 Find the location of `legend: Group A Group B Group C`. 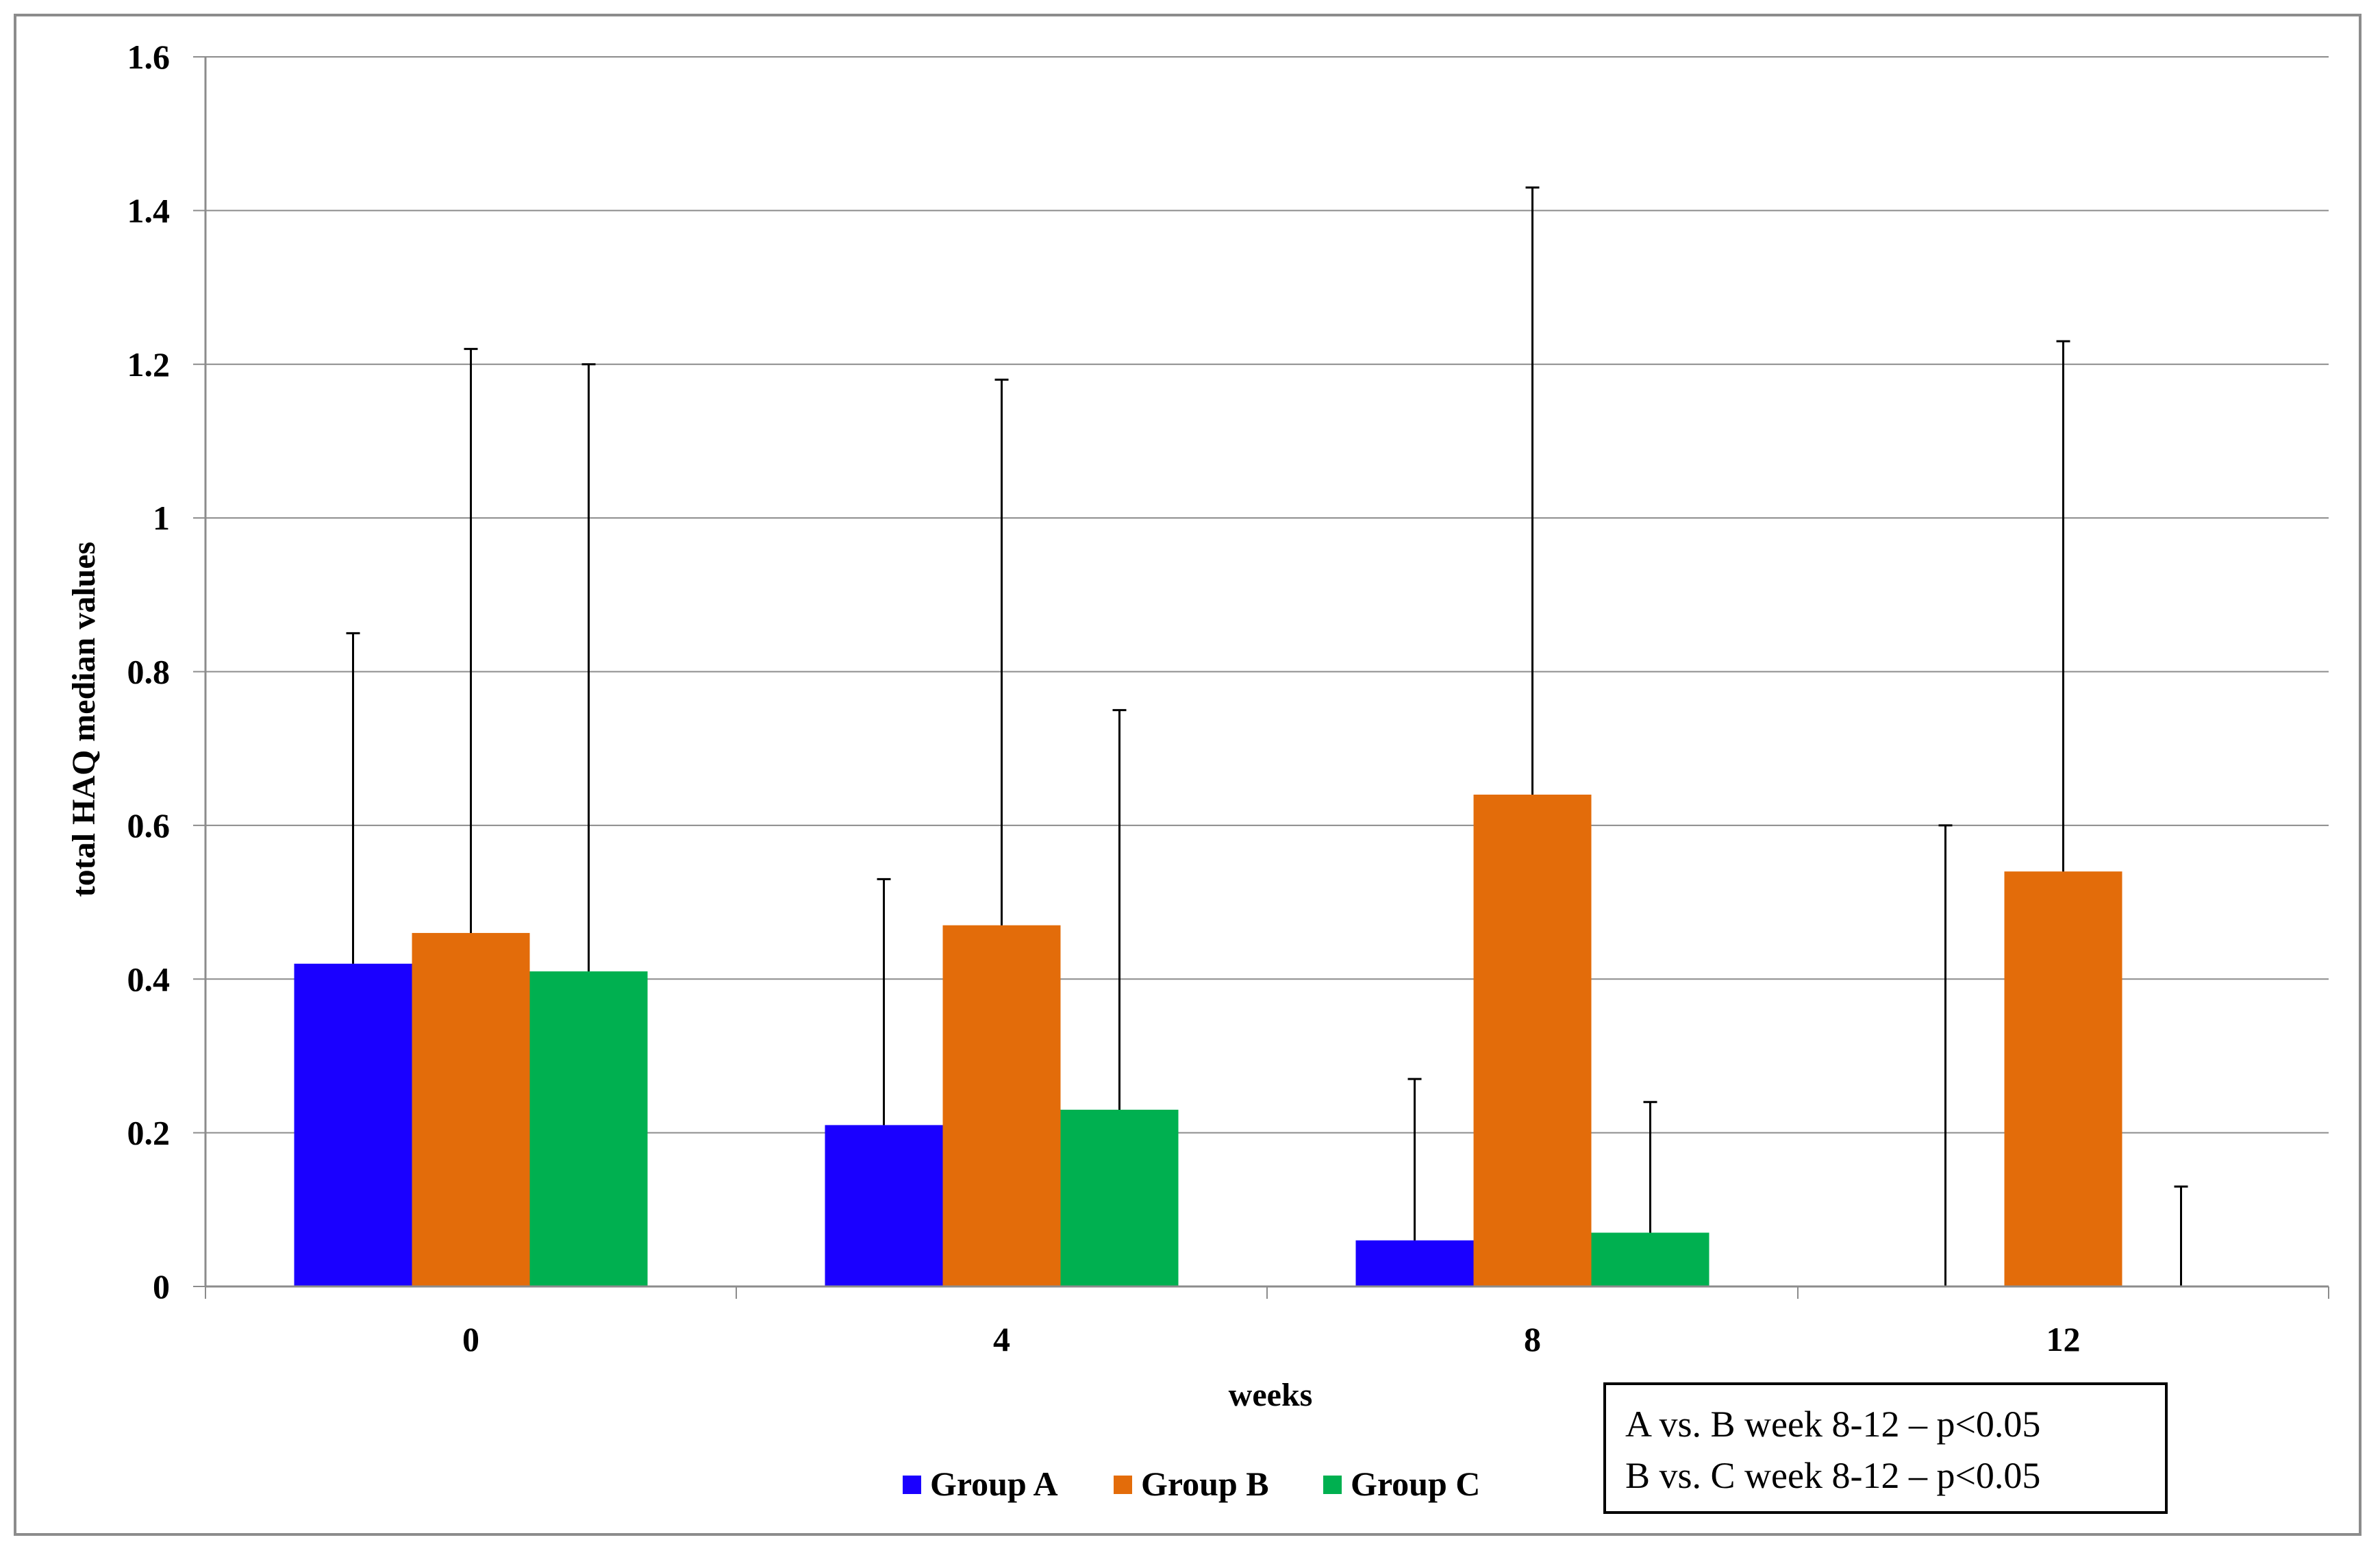

legend: Group A Group B Group C is located at coordinates (1191, 1484).